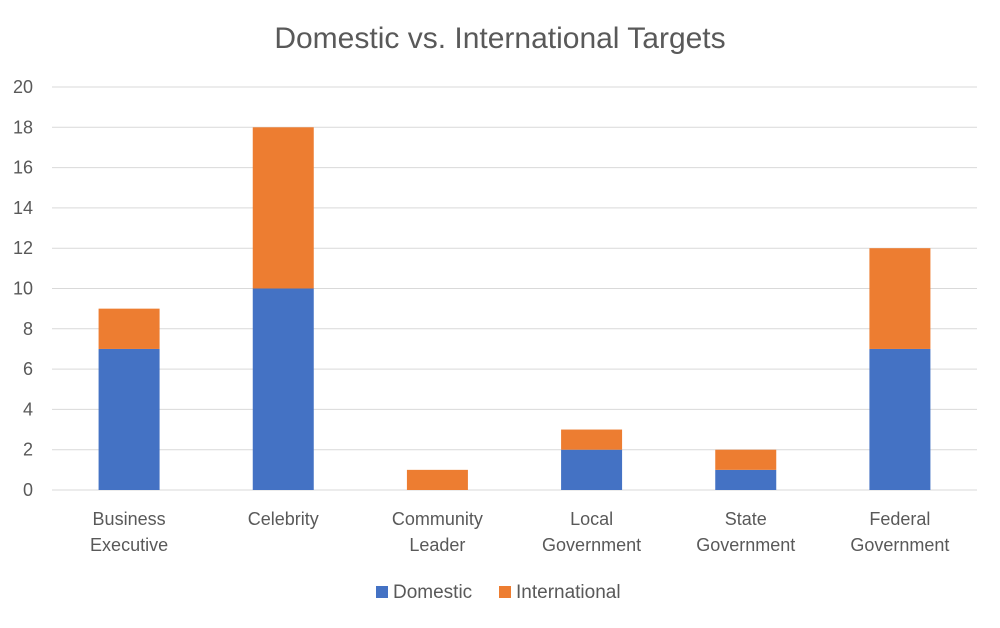 This screenshot has width=1000, height=628. I want to click on category-label: Community Leader, so click(437, 532).